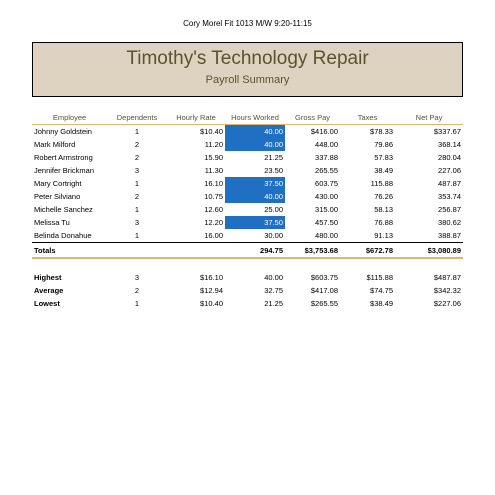  What do you see at coordinates (381, 183) in the screenshot?
I see `taxes-cell: 115.88` at bounding box center [381, 183].